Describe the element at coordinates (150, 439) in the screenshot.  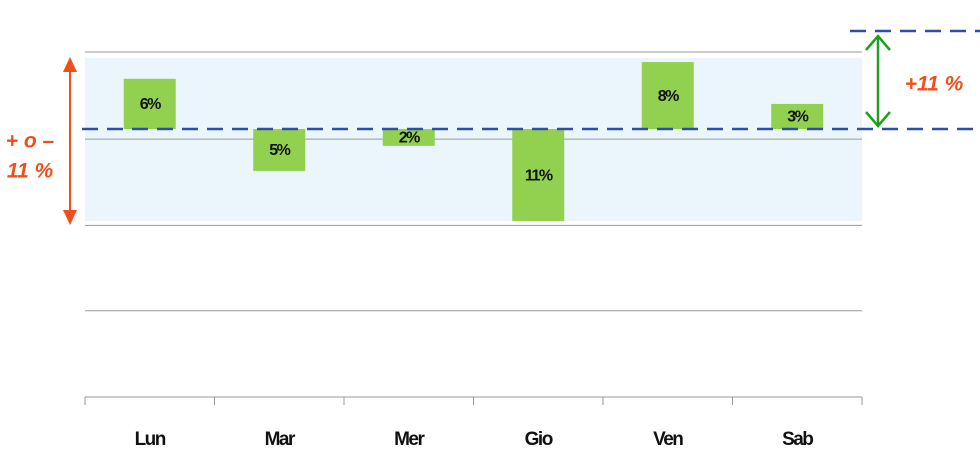
I see `x-tick-label: Lun` at that location.